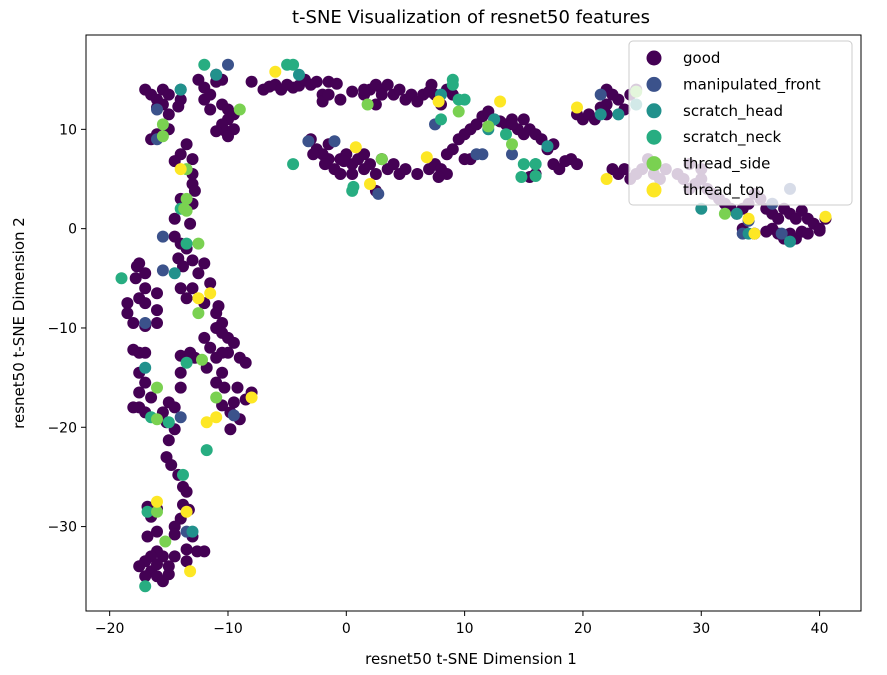  Describe the element at coordinates (732, 137) in the screenshot. I see `legend-label-scratch_neck: scratch_neck` at that location.